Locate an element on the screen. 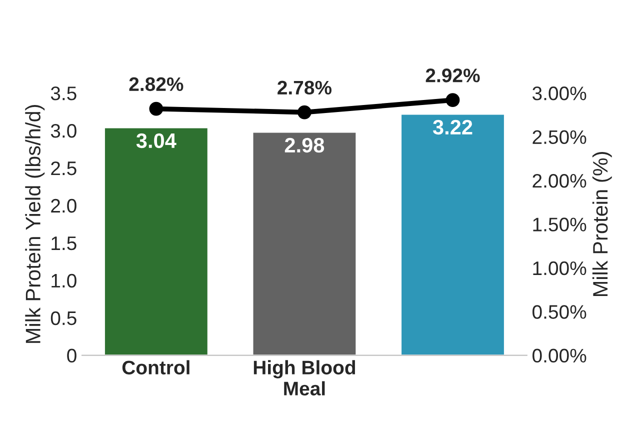 The image size is (631, 423). y-tick-label: 1.0 is located at coordinates (64, 281).